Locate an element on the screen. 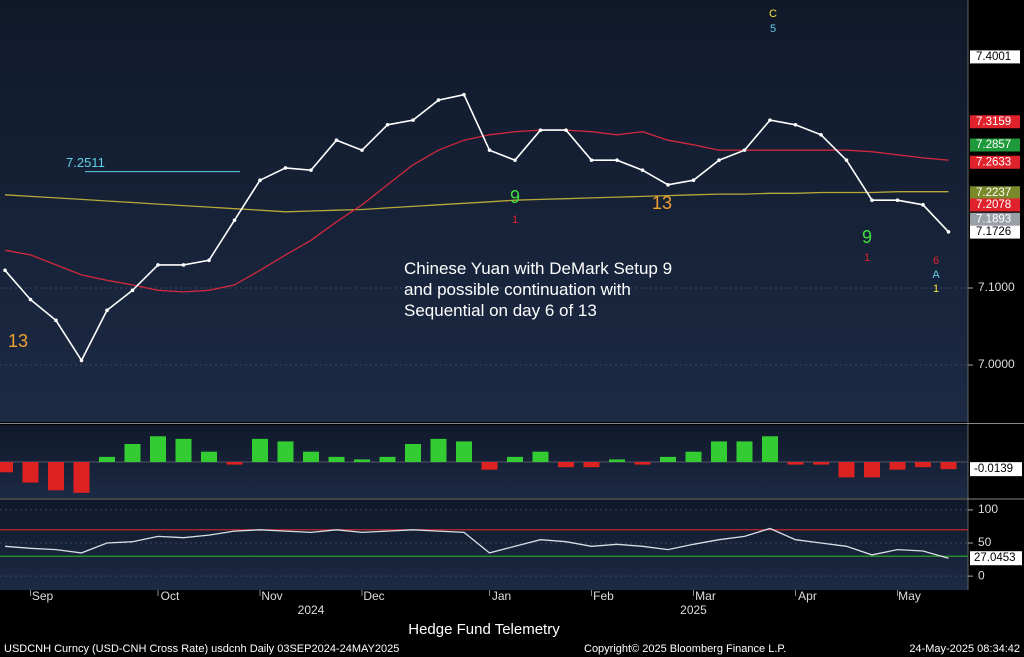 This screenshot has height=657, width=1024. y-tick-label: 50 is located at coordinates (985, 542).